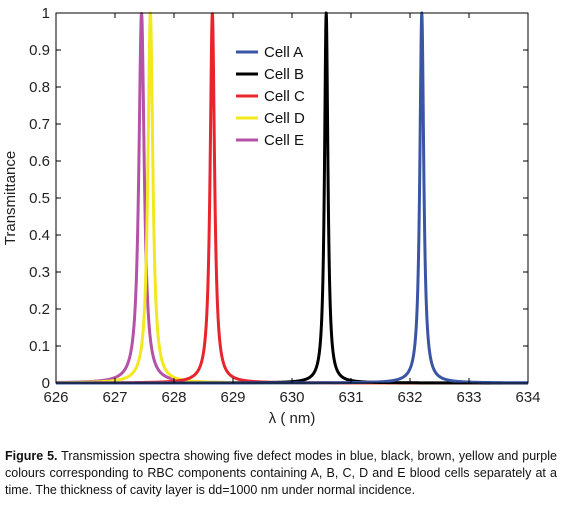 The width and height of the screenshot is (565, 531). I want to click on legend-label-cell-d: Cell D, so click(284, 118).